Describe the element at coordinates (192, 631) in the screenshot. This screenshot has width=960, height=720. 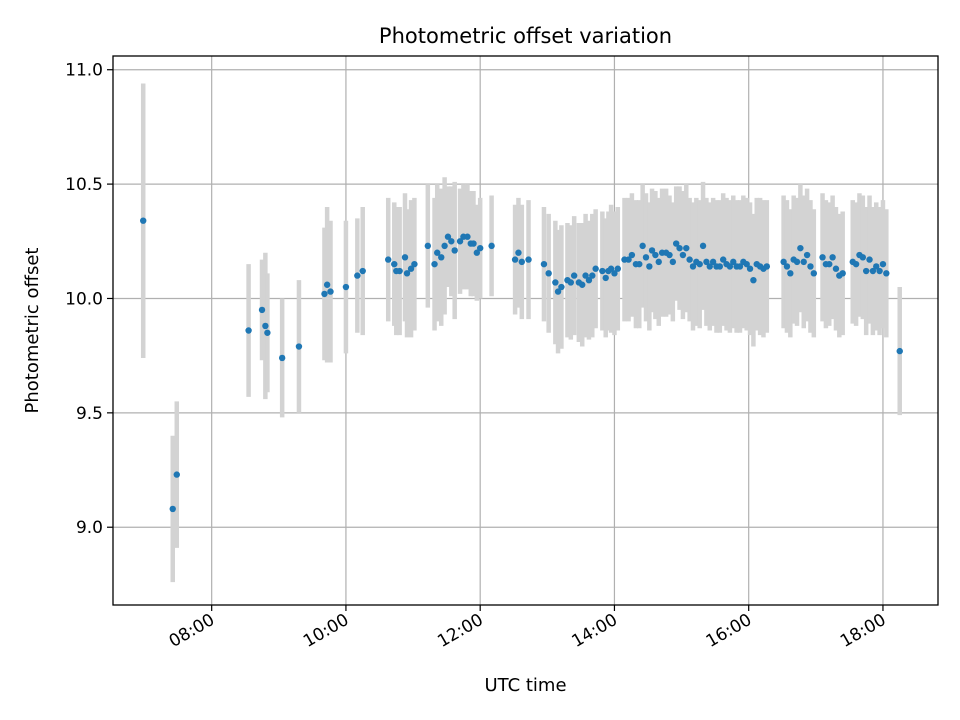
I see `x-tick-label: 08:00` at that location.